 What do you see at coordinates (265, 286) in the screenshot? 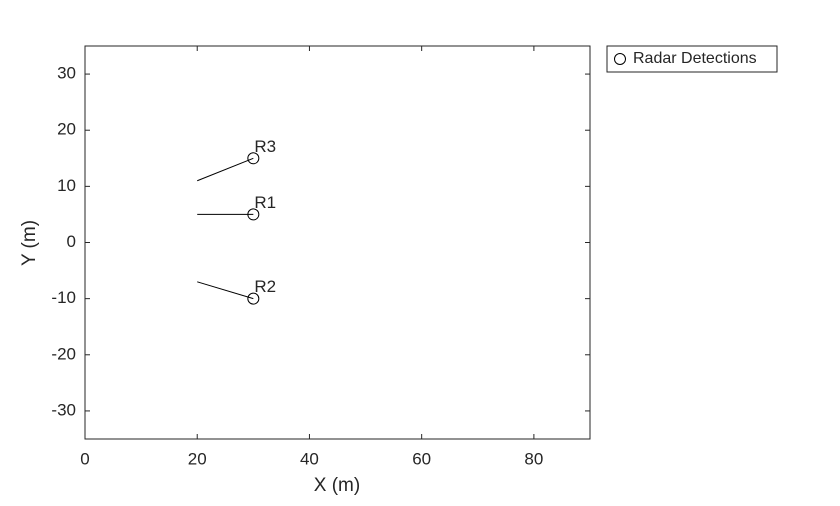
I see `detection-label: R2` at bounding box center [265, 286].